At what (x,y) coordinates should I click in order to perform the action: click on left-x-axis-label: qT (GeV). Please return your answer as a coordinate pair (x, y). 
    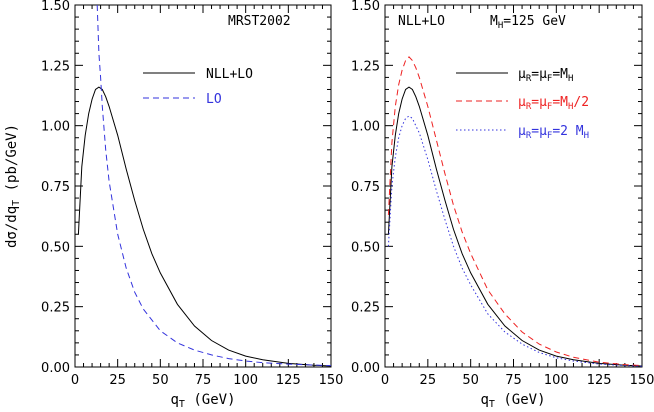
    Looking at the image, I should click on (202, 401).